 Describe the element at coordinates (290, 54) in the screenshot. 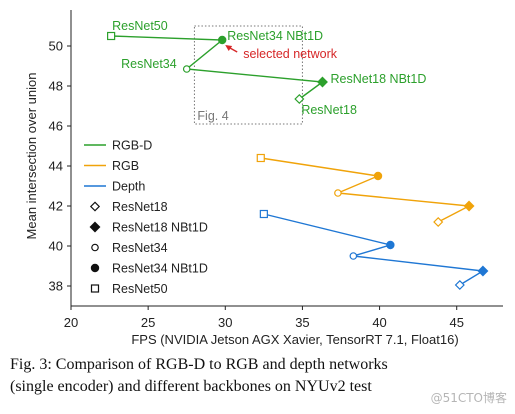

I see `selected-network-label: selected network` at that location.